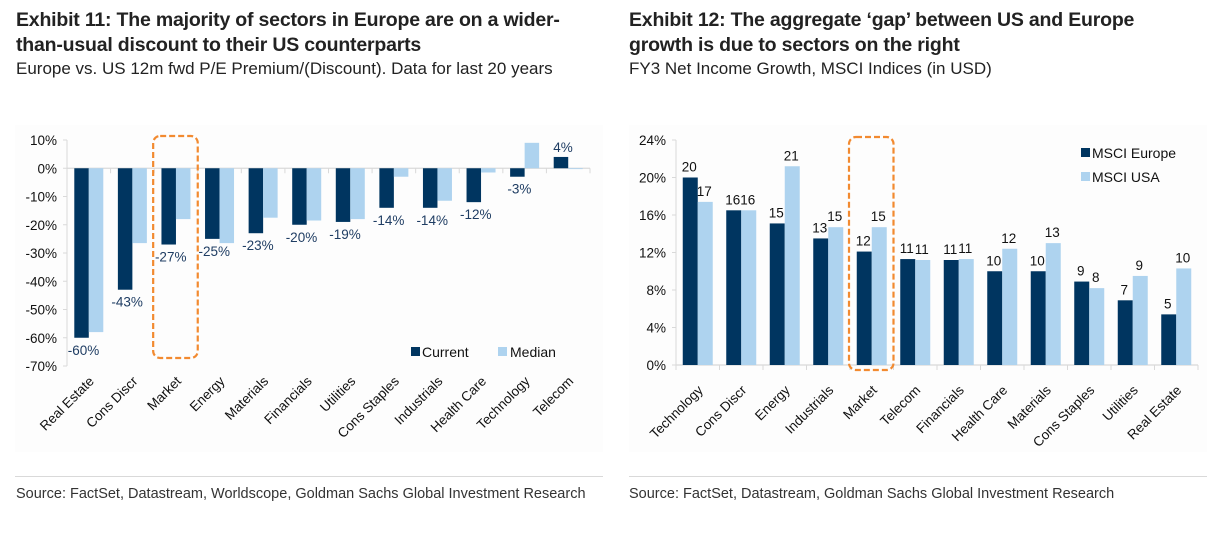 The width and height of the screenshot is (1207, 541). What do you see at coordinates (860, 402) in the screenshot?
I see `exhibit-12-x-label: Market` at bounding box center [860, 402].